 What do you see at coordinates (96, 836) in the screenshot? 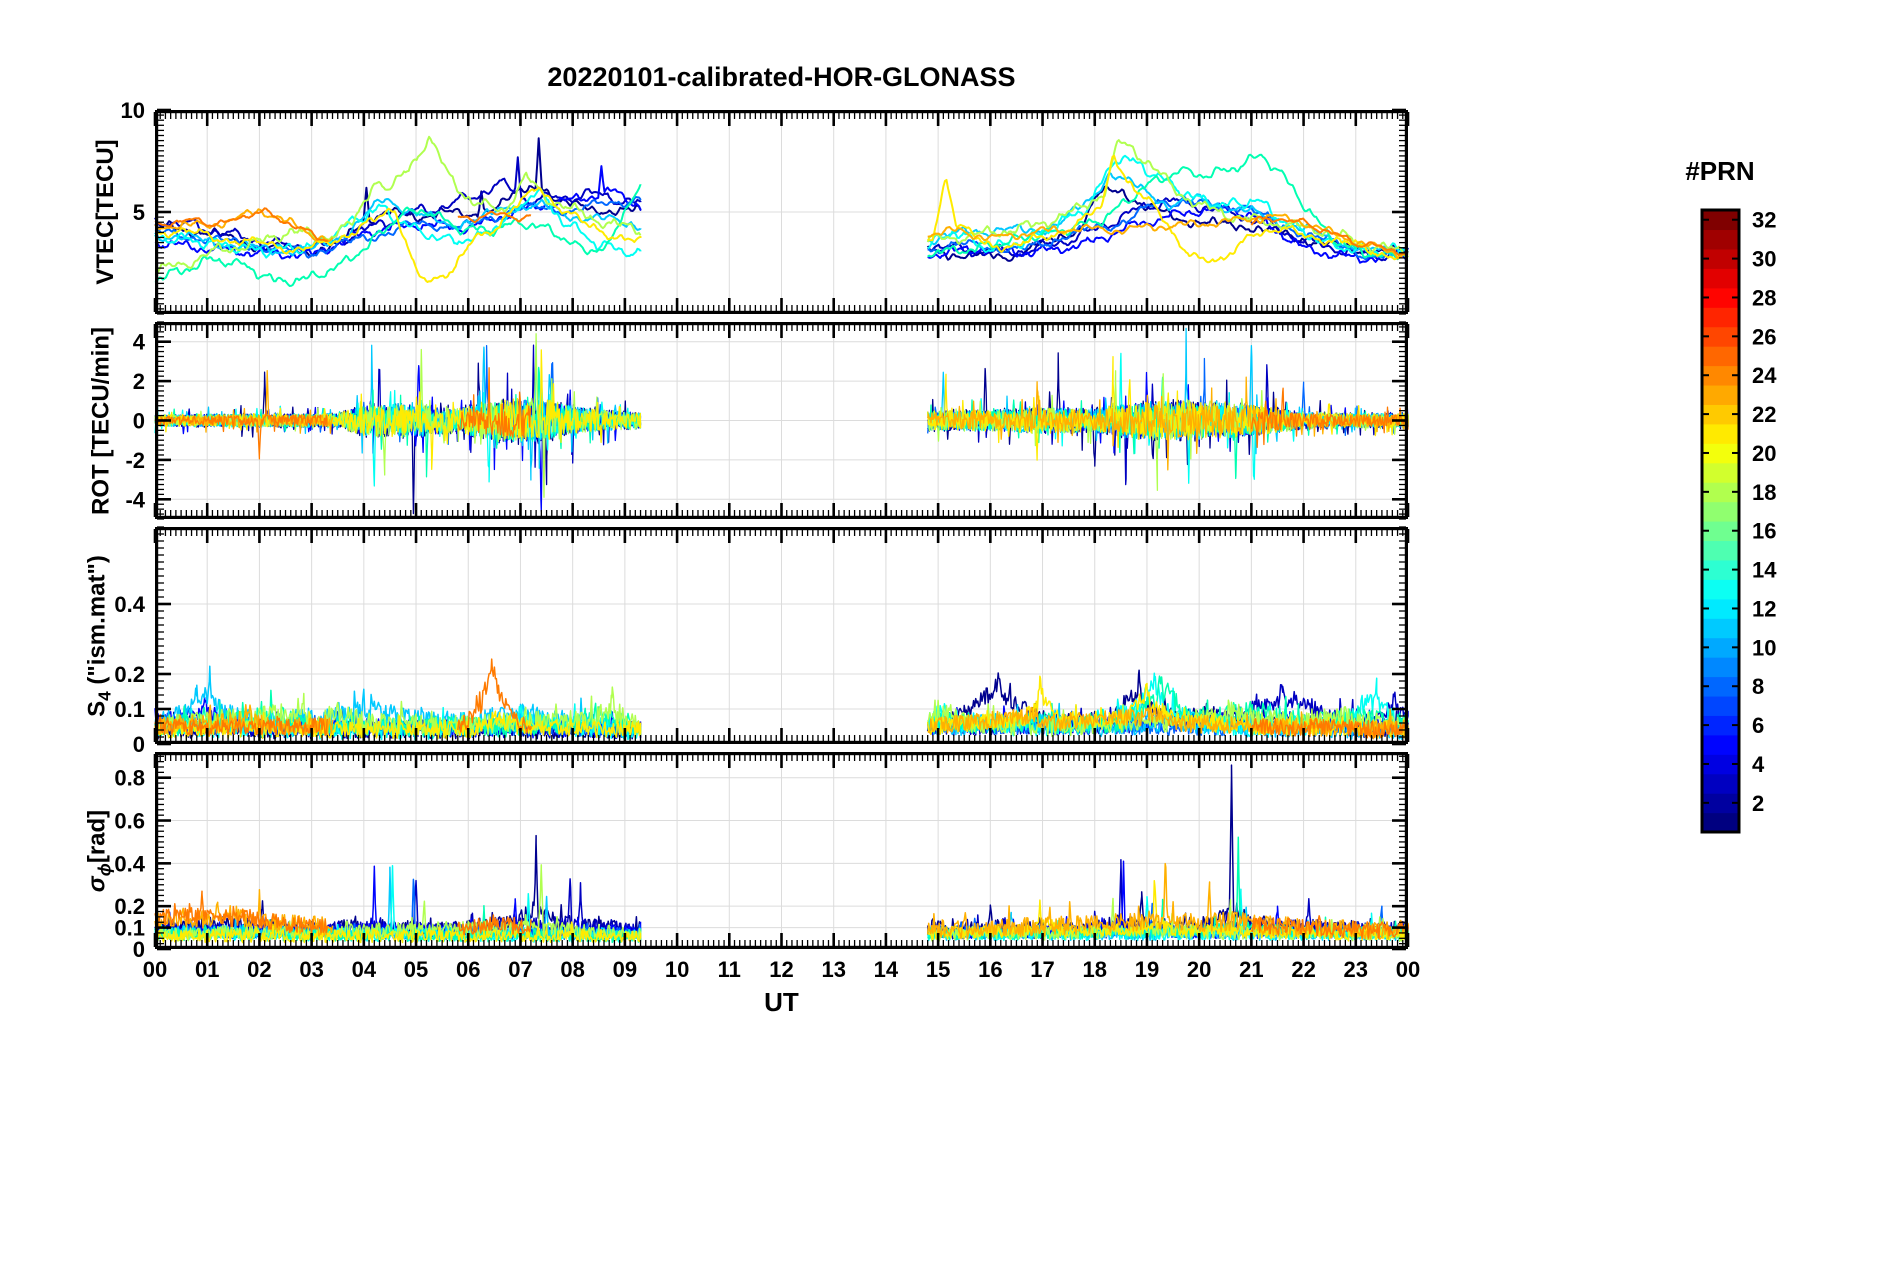
I see `y-axis-label-part: [rad]` at bounding box center [96, 836].